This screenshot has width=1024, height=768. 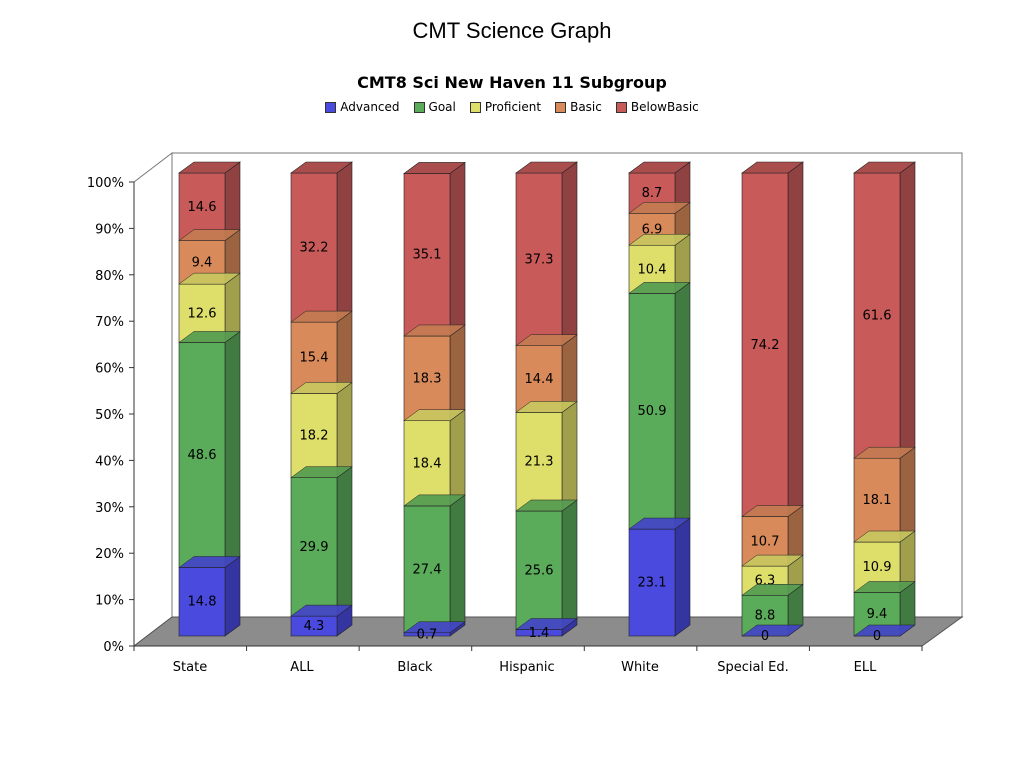 I want to click on data-label: 61.6, so click(x=877, y=316).